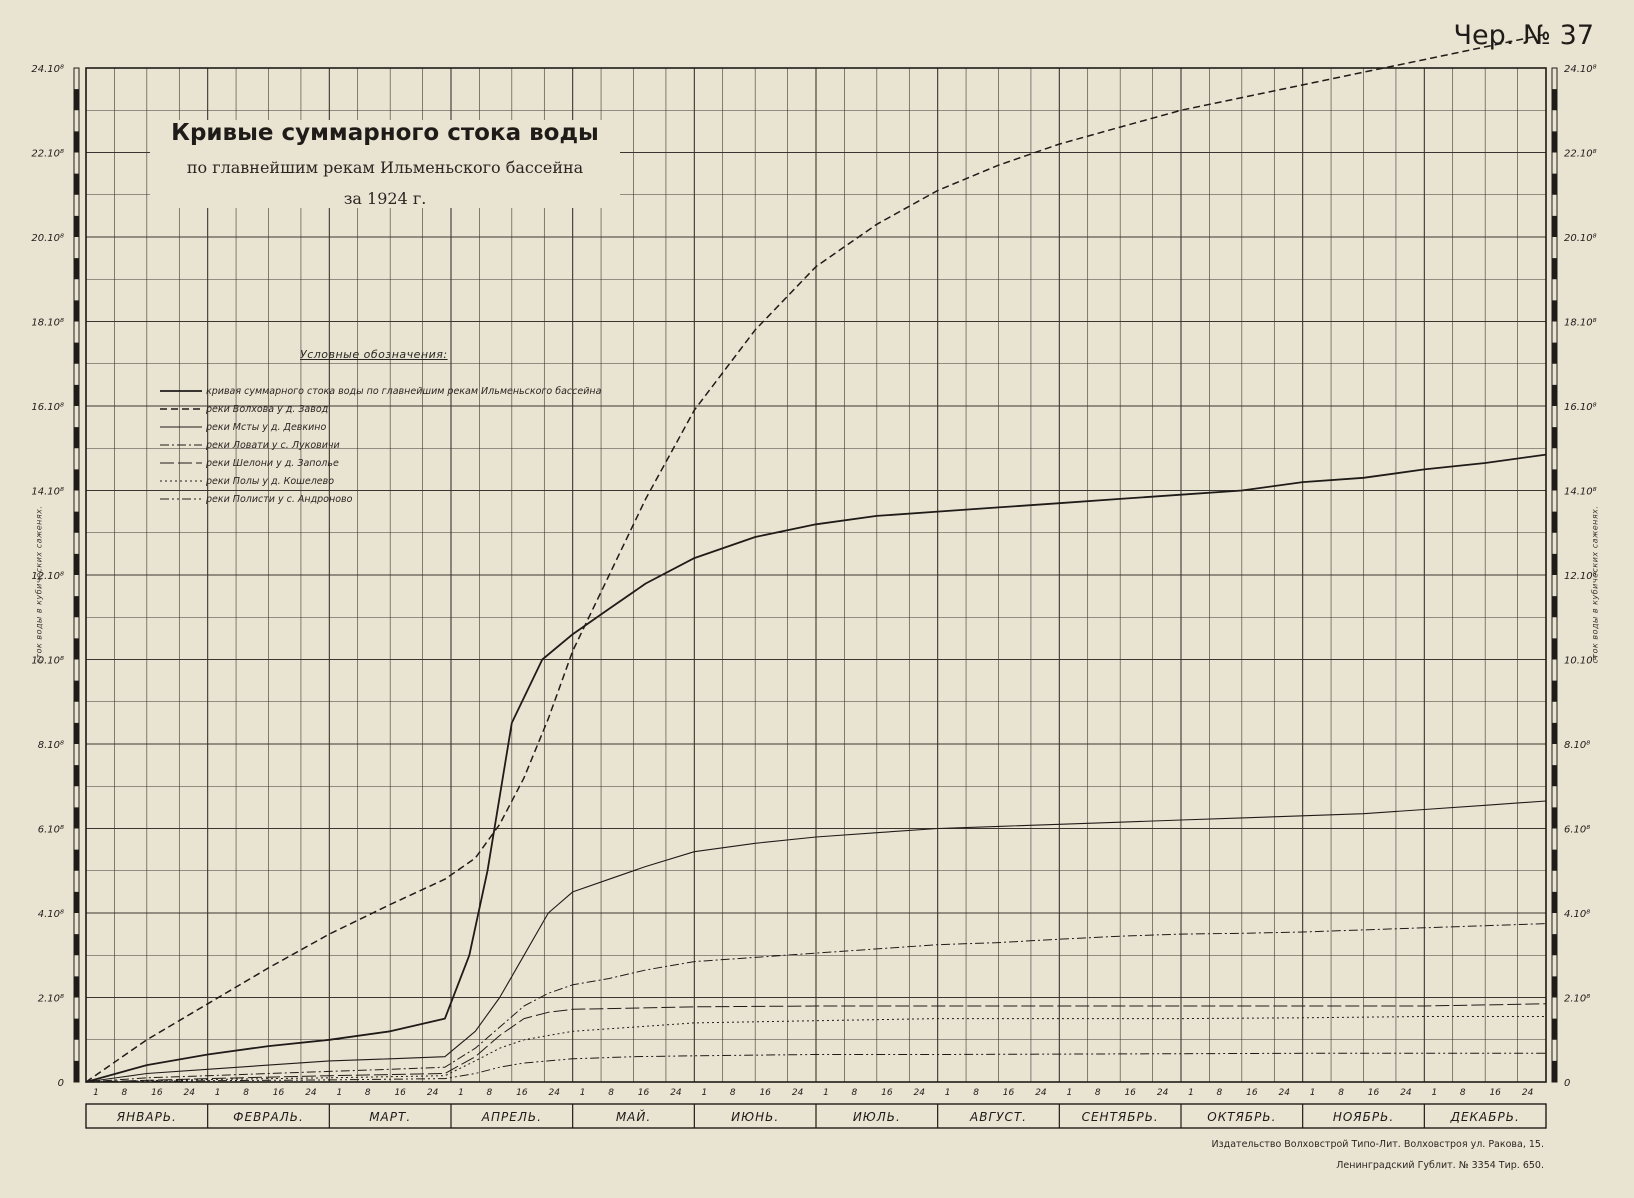 The height and width of the screenshot is (1198, 1634). I want to click on legend-label: реки Полисти у с. Андроново, so click(279, 499).